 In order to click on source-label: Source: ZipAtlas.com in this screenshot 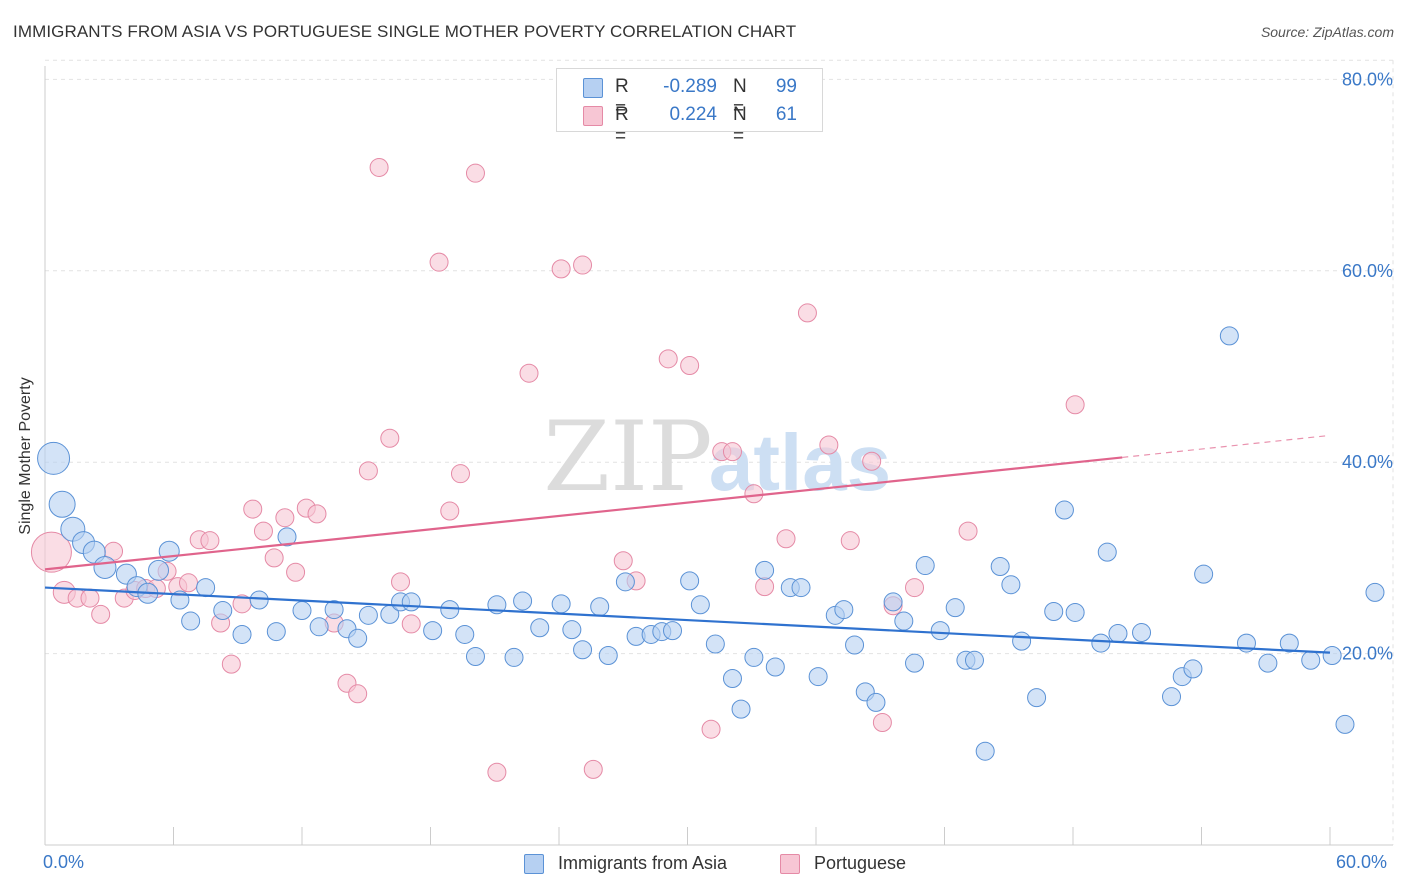, I will do `click(1327, 32)`.